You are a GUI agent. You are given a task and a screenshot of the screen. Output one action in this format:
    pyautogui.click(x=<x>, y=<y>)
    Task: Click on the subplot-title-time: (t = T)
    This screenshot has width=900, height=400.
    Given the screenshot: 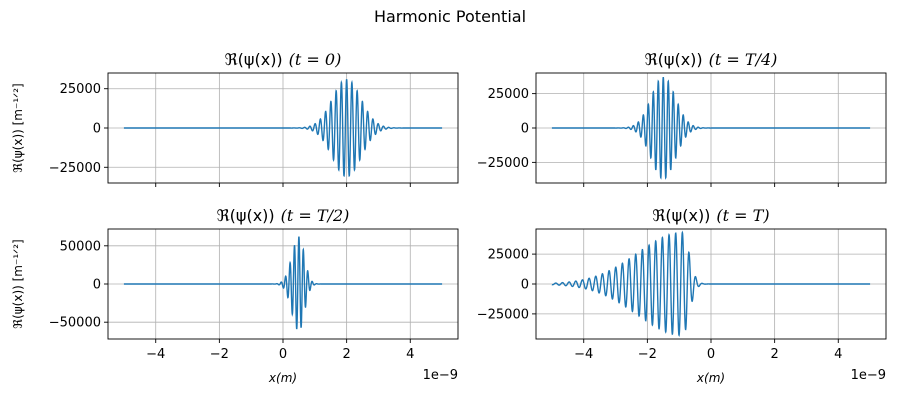 What is the action you would take?
    pyautogui.click(x=742, y=215)
    